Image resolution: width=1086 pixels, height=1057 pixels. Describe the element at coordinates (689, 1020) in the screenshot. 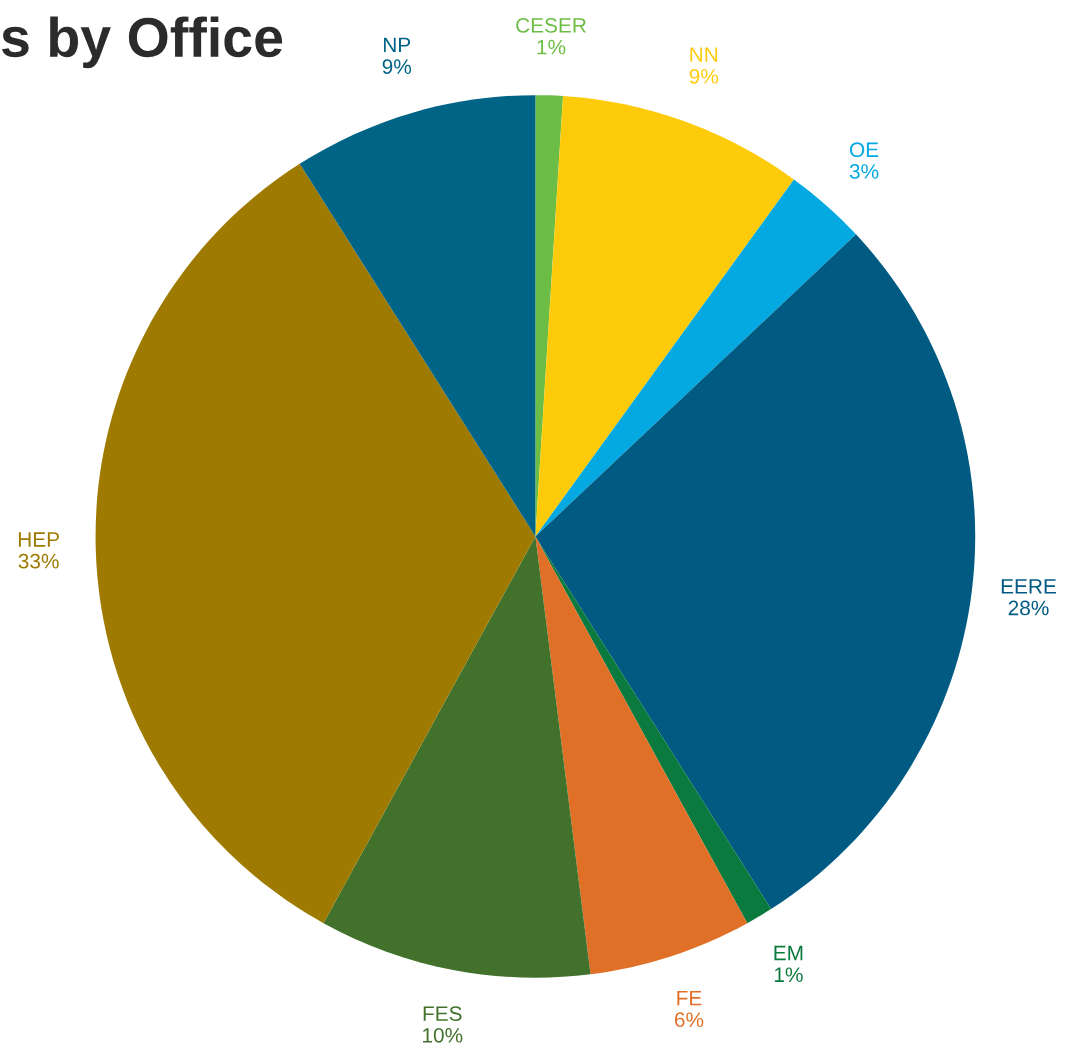

I see `data-label: 6%` at that location.